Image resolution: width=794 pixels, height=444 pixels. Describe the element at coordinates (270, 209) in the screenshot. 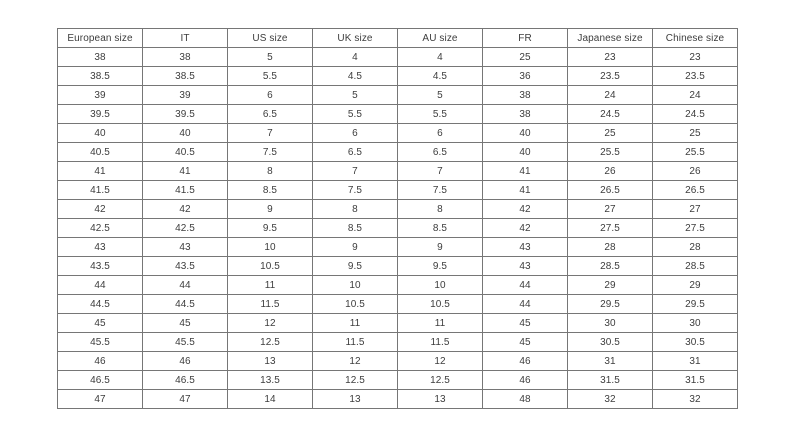

I see `table-cell: 9` at that location.